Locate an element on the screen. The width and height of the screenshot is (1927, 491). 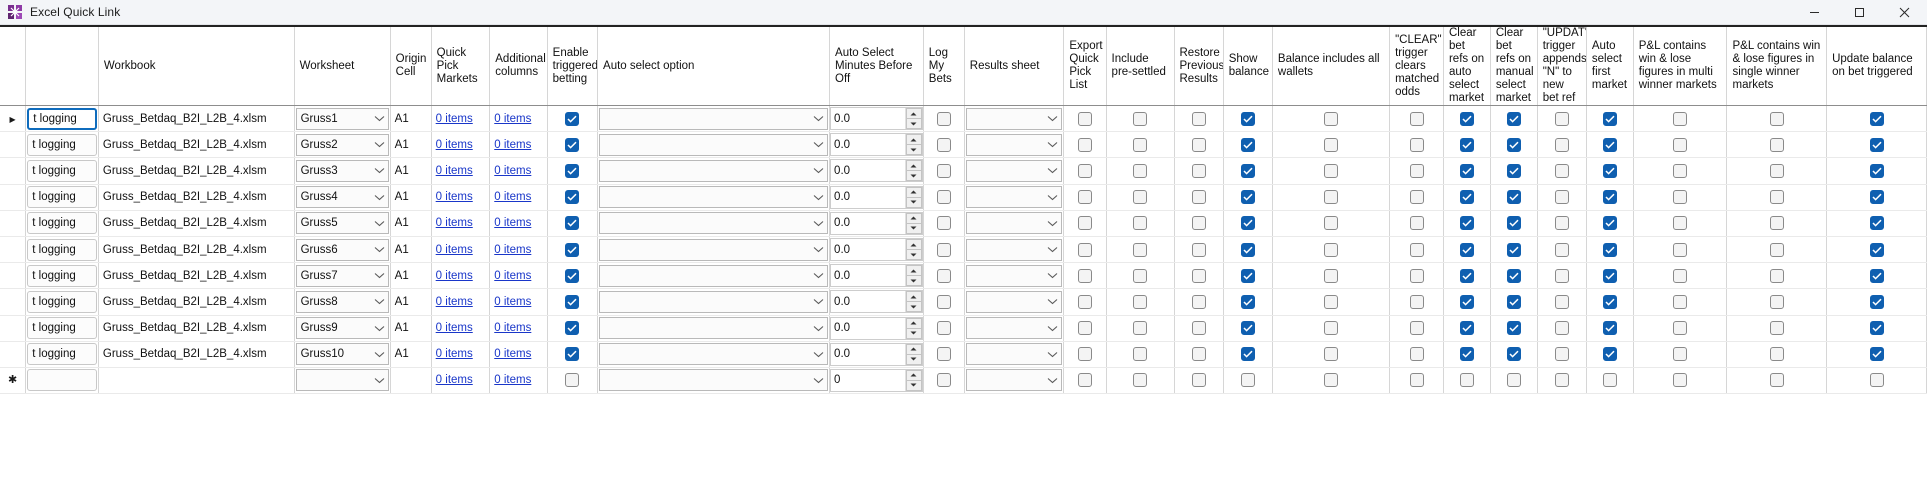
cell-worksheet: Gruss7 is located at coordinates (342, 276).